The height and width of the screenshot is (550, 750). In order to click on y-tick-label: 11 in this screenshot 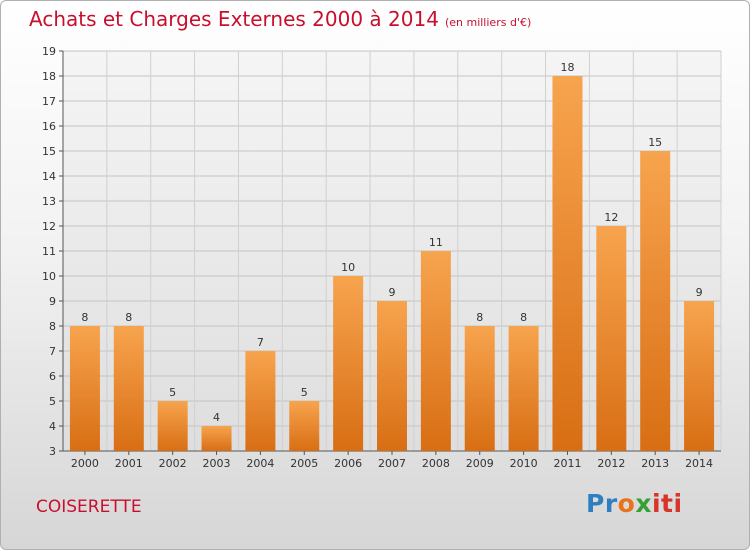, I will do `click(49, 251)`.